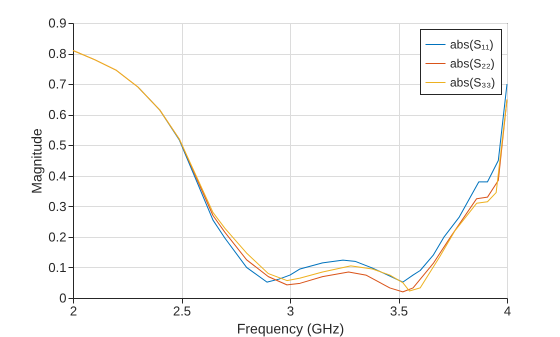 The height and width of the screenshot is (337, 560). I want to click on legend-label: abs(S₂₂), so click(472, 63).